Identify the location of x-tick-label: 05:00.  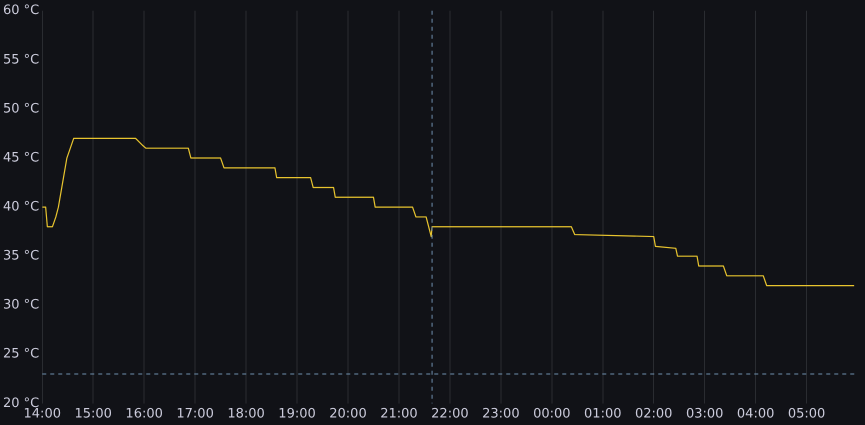
(807, 414).